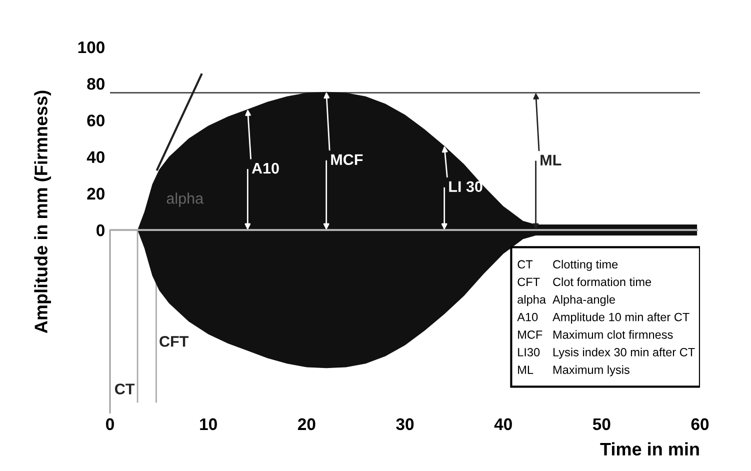  I want to click on x-tick-label: 20, so click(307, 424).